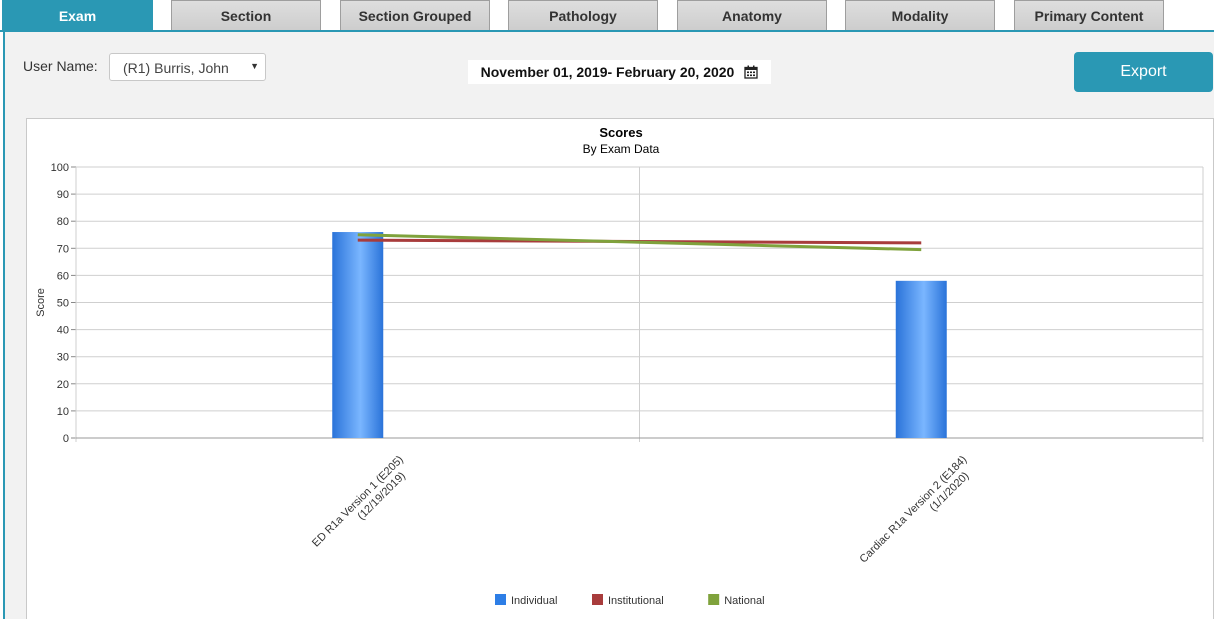 This screenshot has height=620, width=1214. Describe the element at coordinates (254, 66) in the screenshot. I see `dropdown-arrow-icon: ▼` at that location.